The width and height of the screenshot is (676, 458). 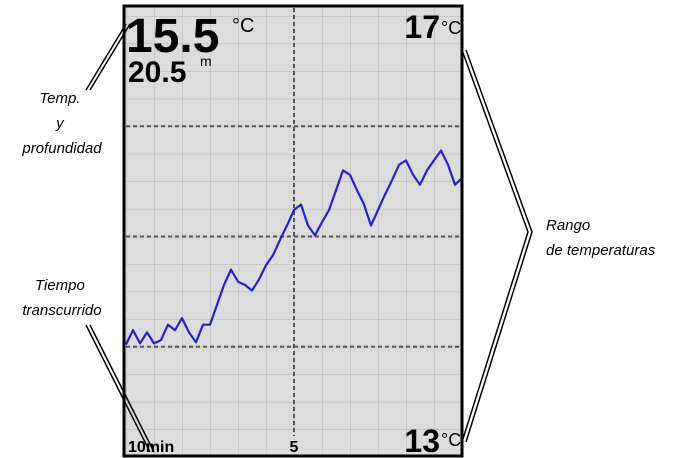 I want to click on callout-temp-depth: Temp. y profundidad, so click(x=61, y=123).